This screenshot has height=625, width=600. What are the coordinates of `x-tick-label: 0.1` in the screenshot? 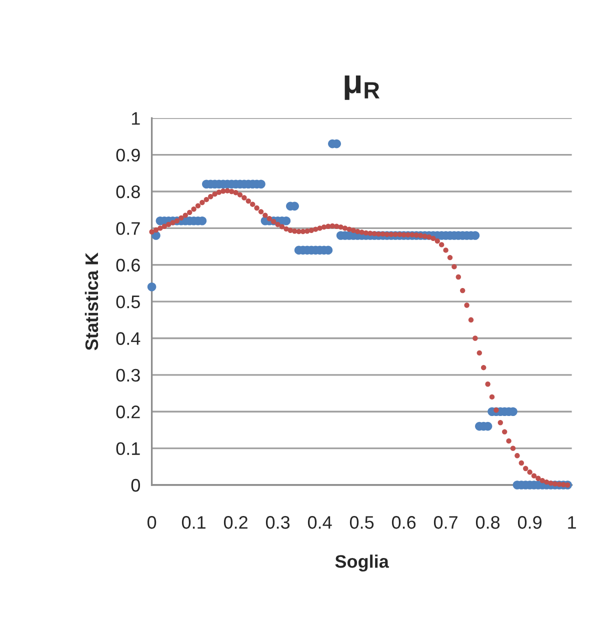 It's located at (194, 522).